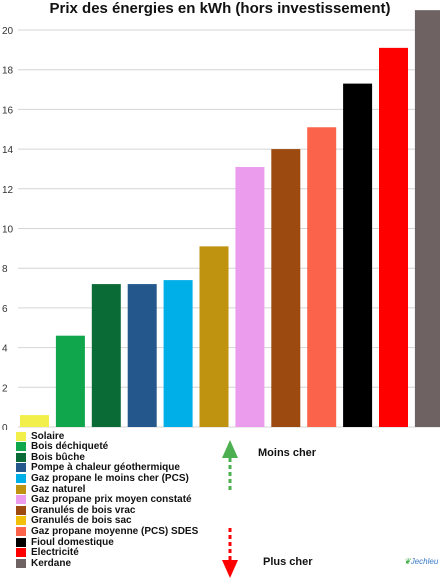 Image resolution: width=440 pixels, height=580 pixels. I want to click on legend-item: Bois bûche, so click(107, 457).